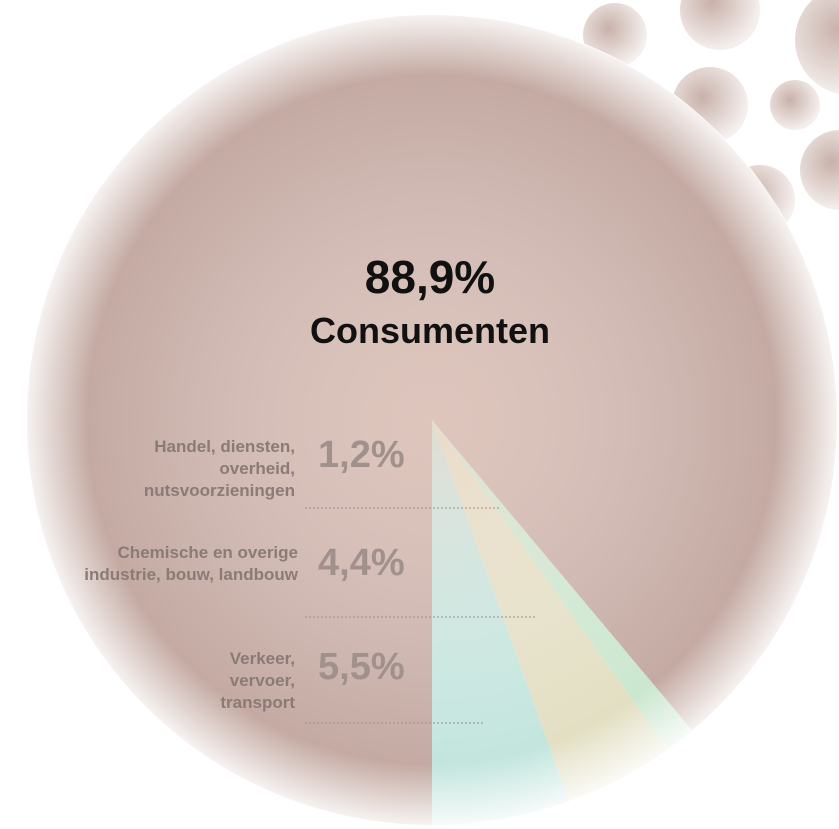  What do you see at coordinates (420, 615) in the screenshot?
I see `leader-lines` at bounding box center [420, 615].